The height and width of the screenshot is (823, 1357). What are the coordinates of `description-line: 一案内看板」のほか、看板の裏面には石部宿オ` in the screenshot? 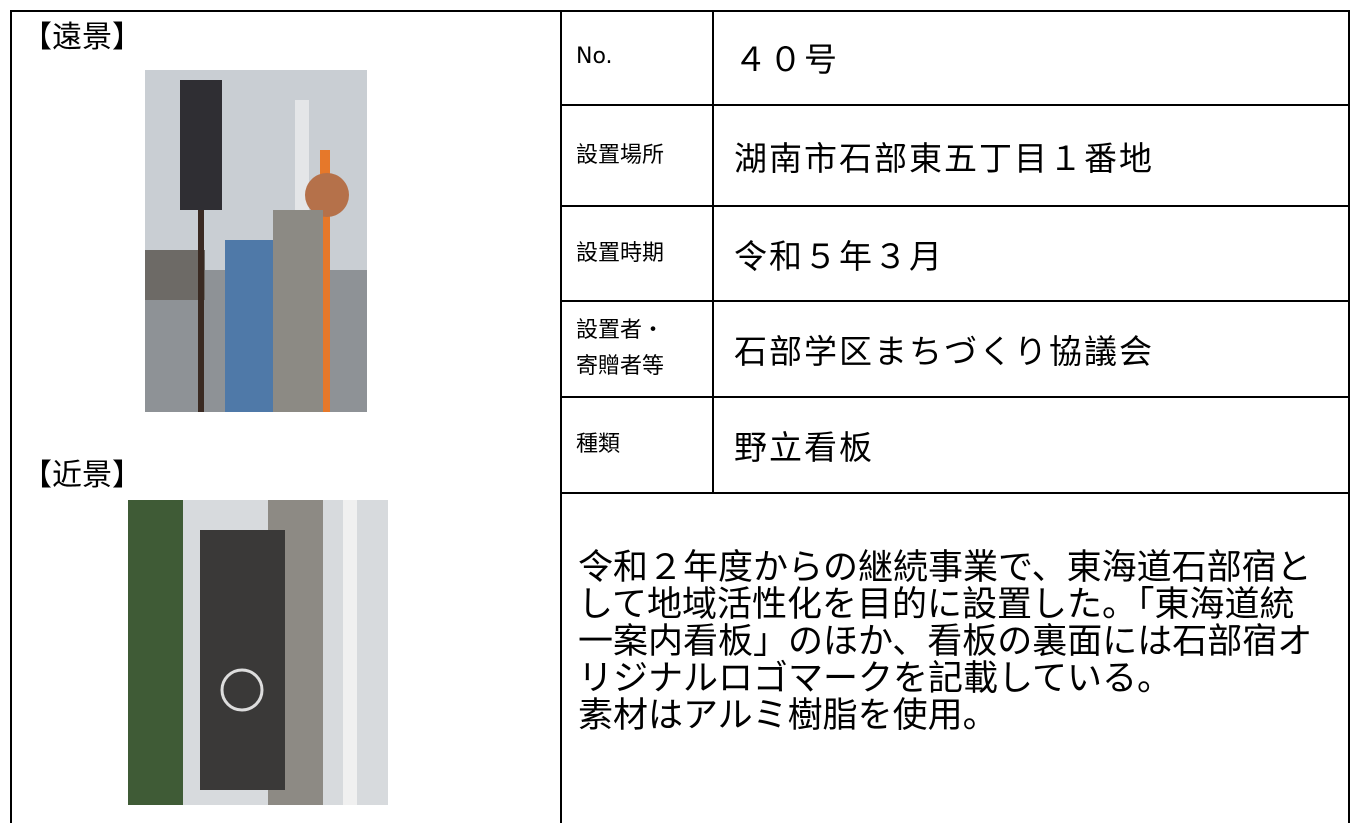 It's located at (945, 642).